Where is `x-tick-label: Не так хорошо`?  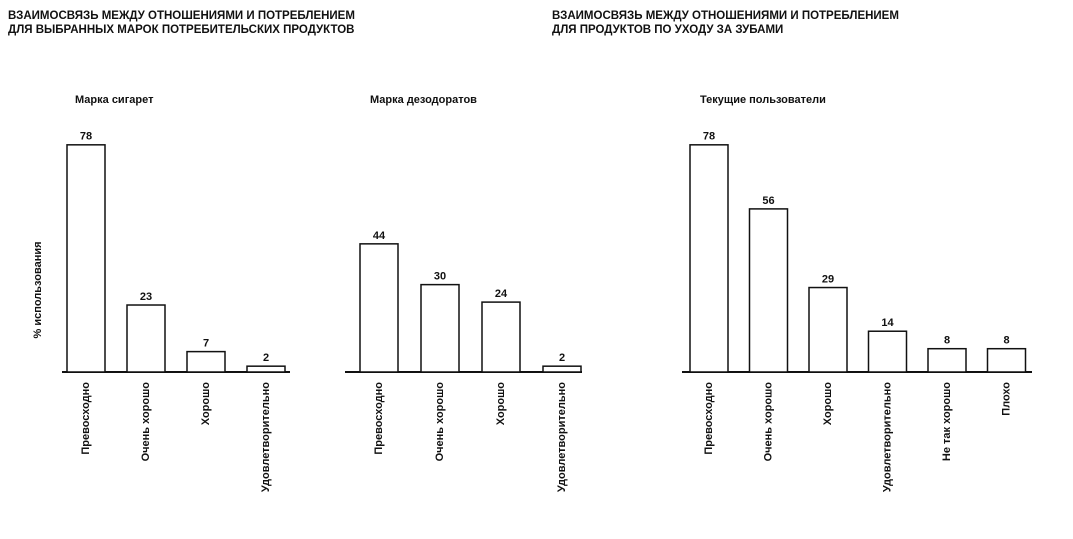 x-tick-label: Не так хорошо is located at coordinates (947, 421).